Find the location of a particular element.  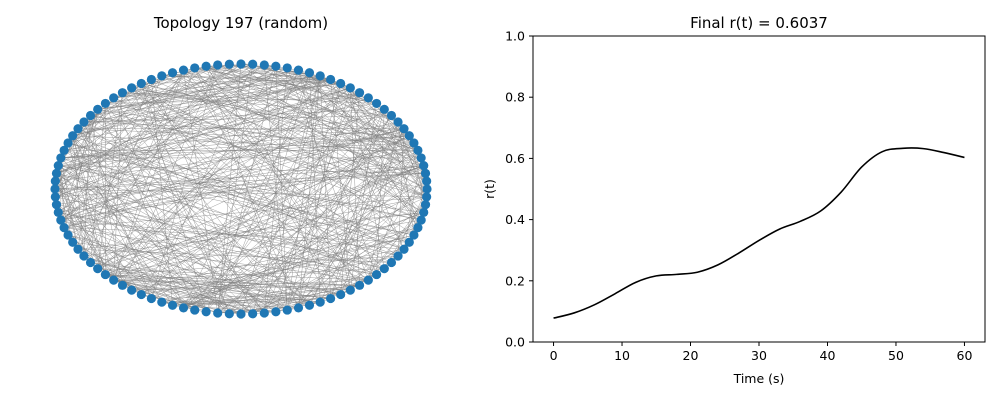

y-tick-label: 0.4 is located at coordinates (515, 219).